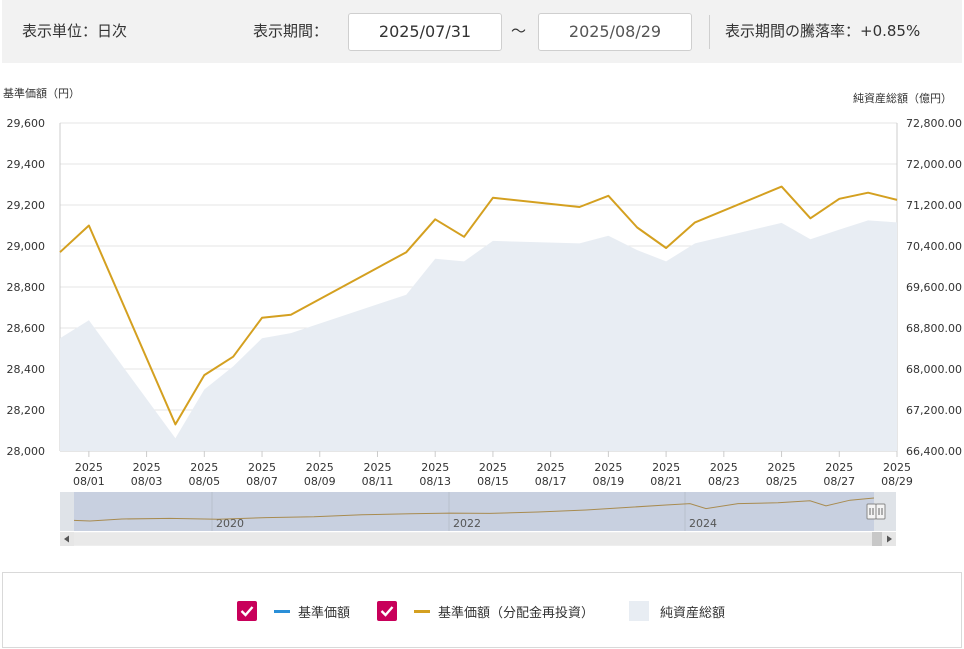  I want to click on legend-label-net-assets: 純資産総額, so click(693, 613).